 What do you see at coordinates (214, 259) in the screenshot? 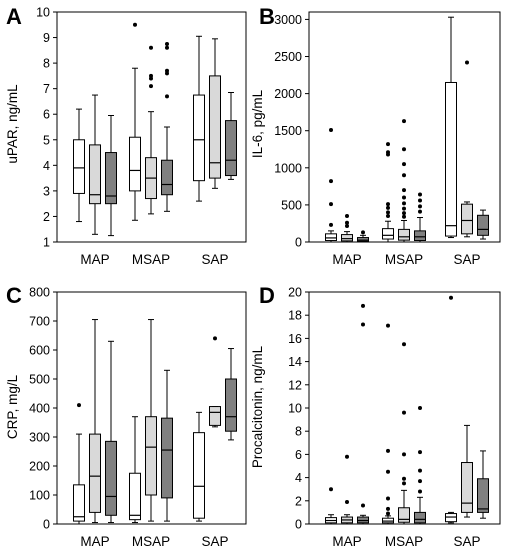
I see `x-category-label: SAP` at bounding box center [214, 259].